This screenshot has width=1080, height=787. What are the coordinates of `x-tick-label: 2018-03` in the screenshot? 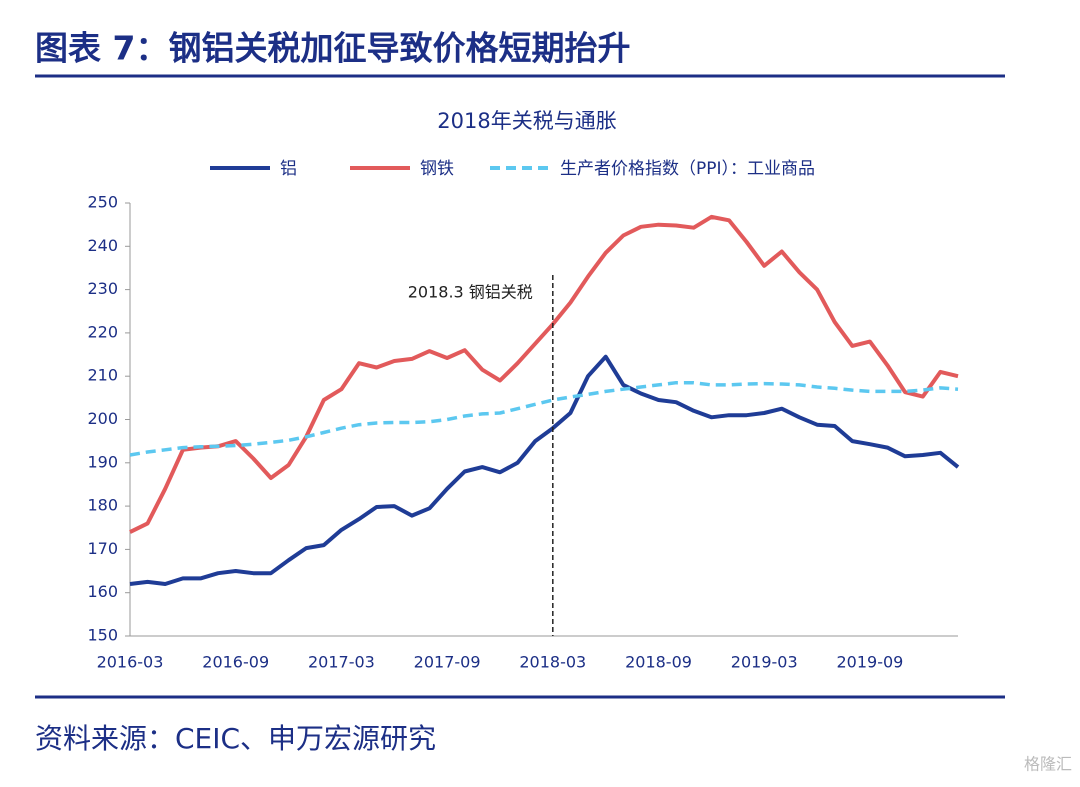 It's located at (552, 662).